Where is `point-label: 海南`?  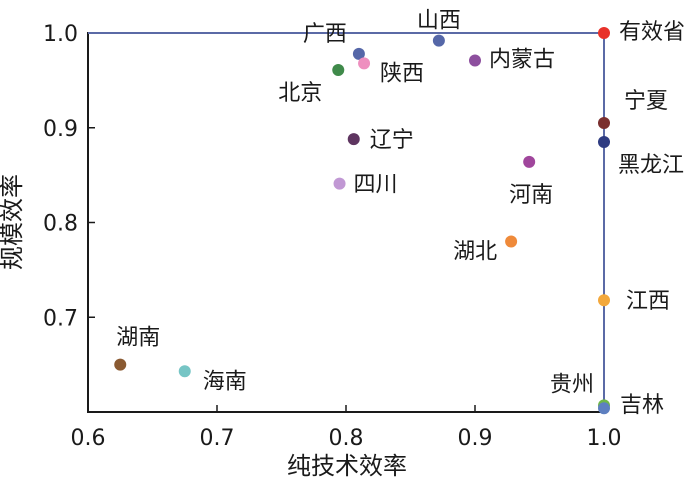
point-label: 海南 is located at coordinates (225, 381).